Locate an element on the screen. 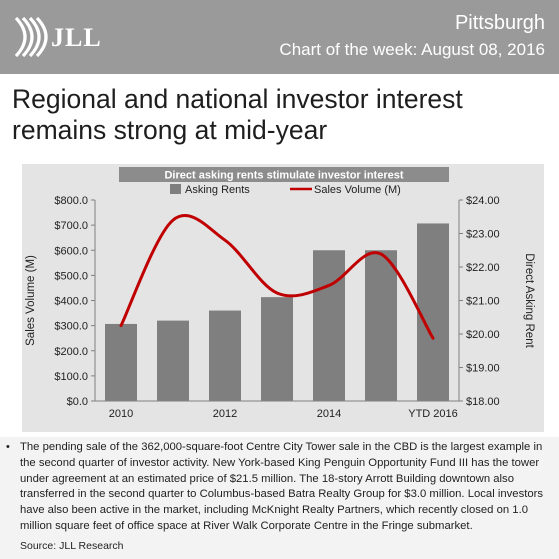 This screenshot has height=559, width=559. right-axis-tick-label: $22.00 is located at coordinates (483, 268).